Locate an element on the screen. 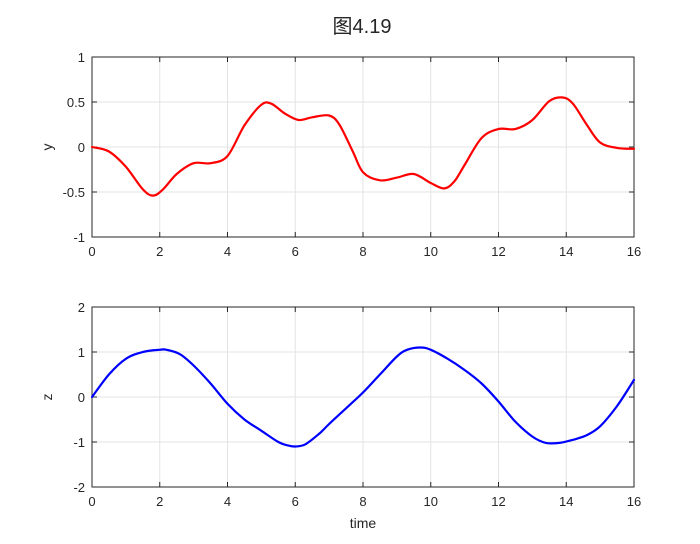 This screenshot has height=544, width=700. y-tick-label: 2 is located at coordinates (81, 307).